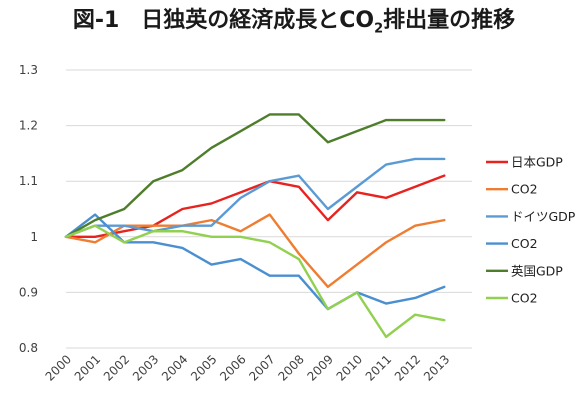  Describe the element at coordinates (379, 29) in the screenshot. I see `chart-title-subscript: 2` at that location.